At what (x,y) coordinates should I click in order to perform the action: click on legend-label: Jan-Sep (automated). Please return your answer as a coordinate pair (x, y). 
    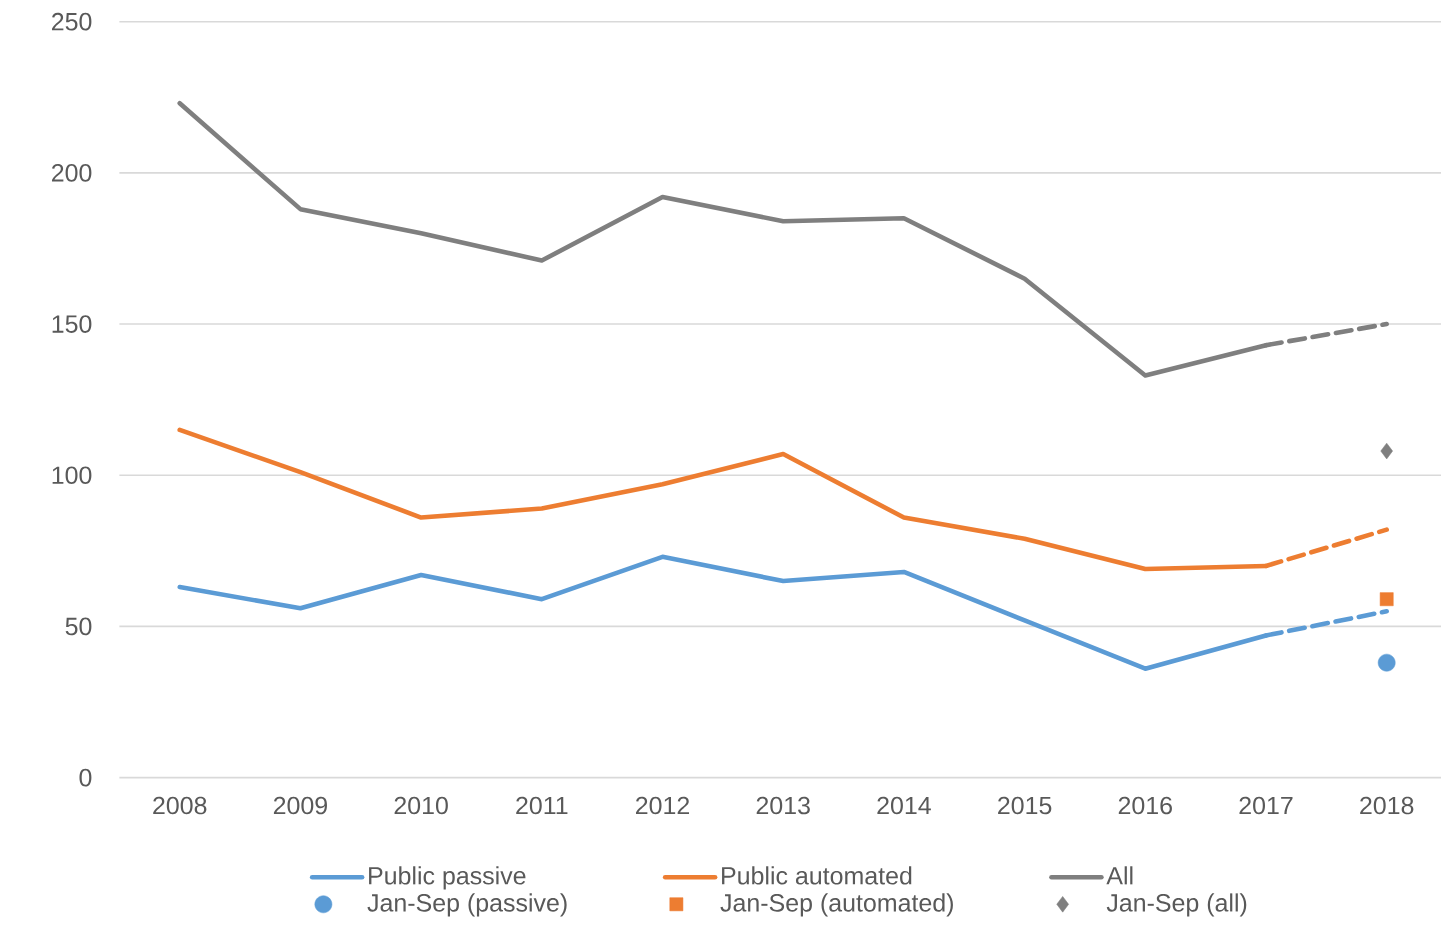
    Looking at the image, I should click on (836, 905).